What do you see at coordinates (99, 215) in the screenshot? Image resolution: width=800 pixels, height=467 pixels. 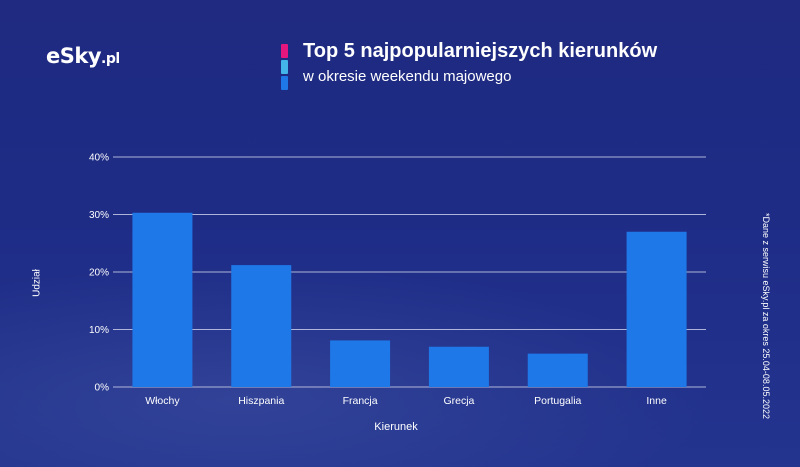 I see `y-tick-label: 30%` at bounding box center [99, 215].